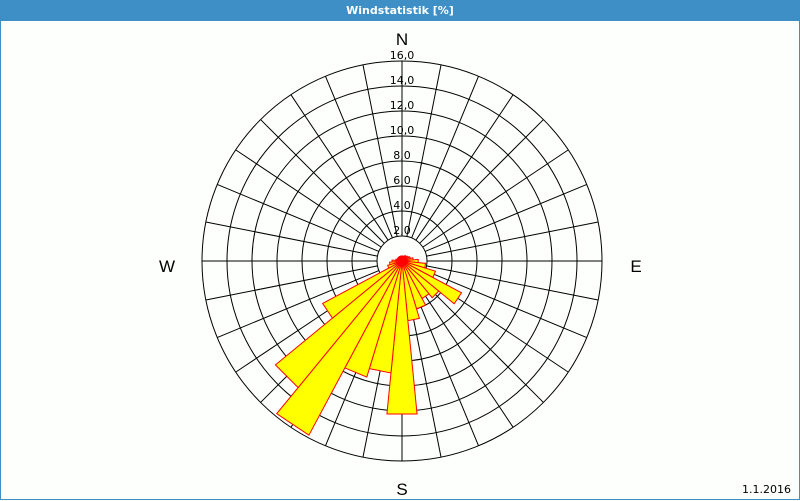 This screenshot has height=501, width=800. What do you see at coordinates (362, 289) in the screenshot?
I see `wind-bar-236.25` at bounding box center [362, 289].